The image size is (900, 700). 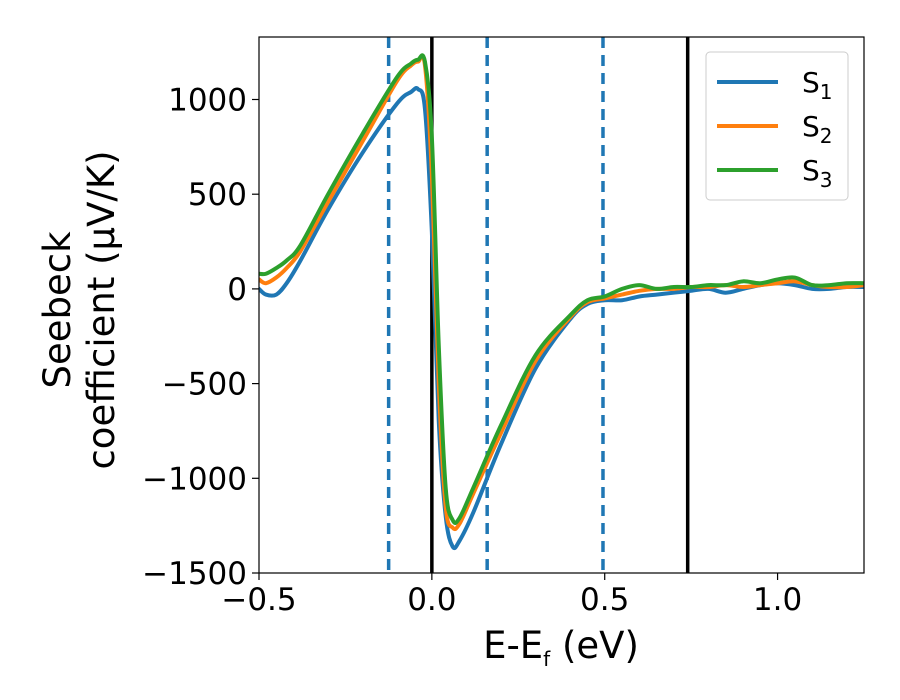 I want to click on y-axis-ticks: −1500 −1000 −500 0 500 1000, so click(x=200, y=337).